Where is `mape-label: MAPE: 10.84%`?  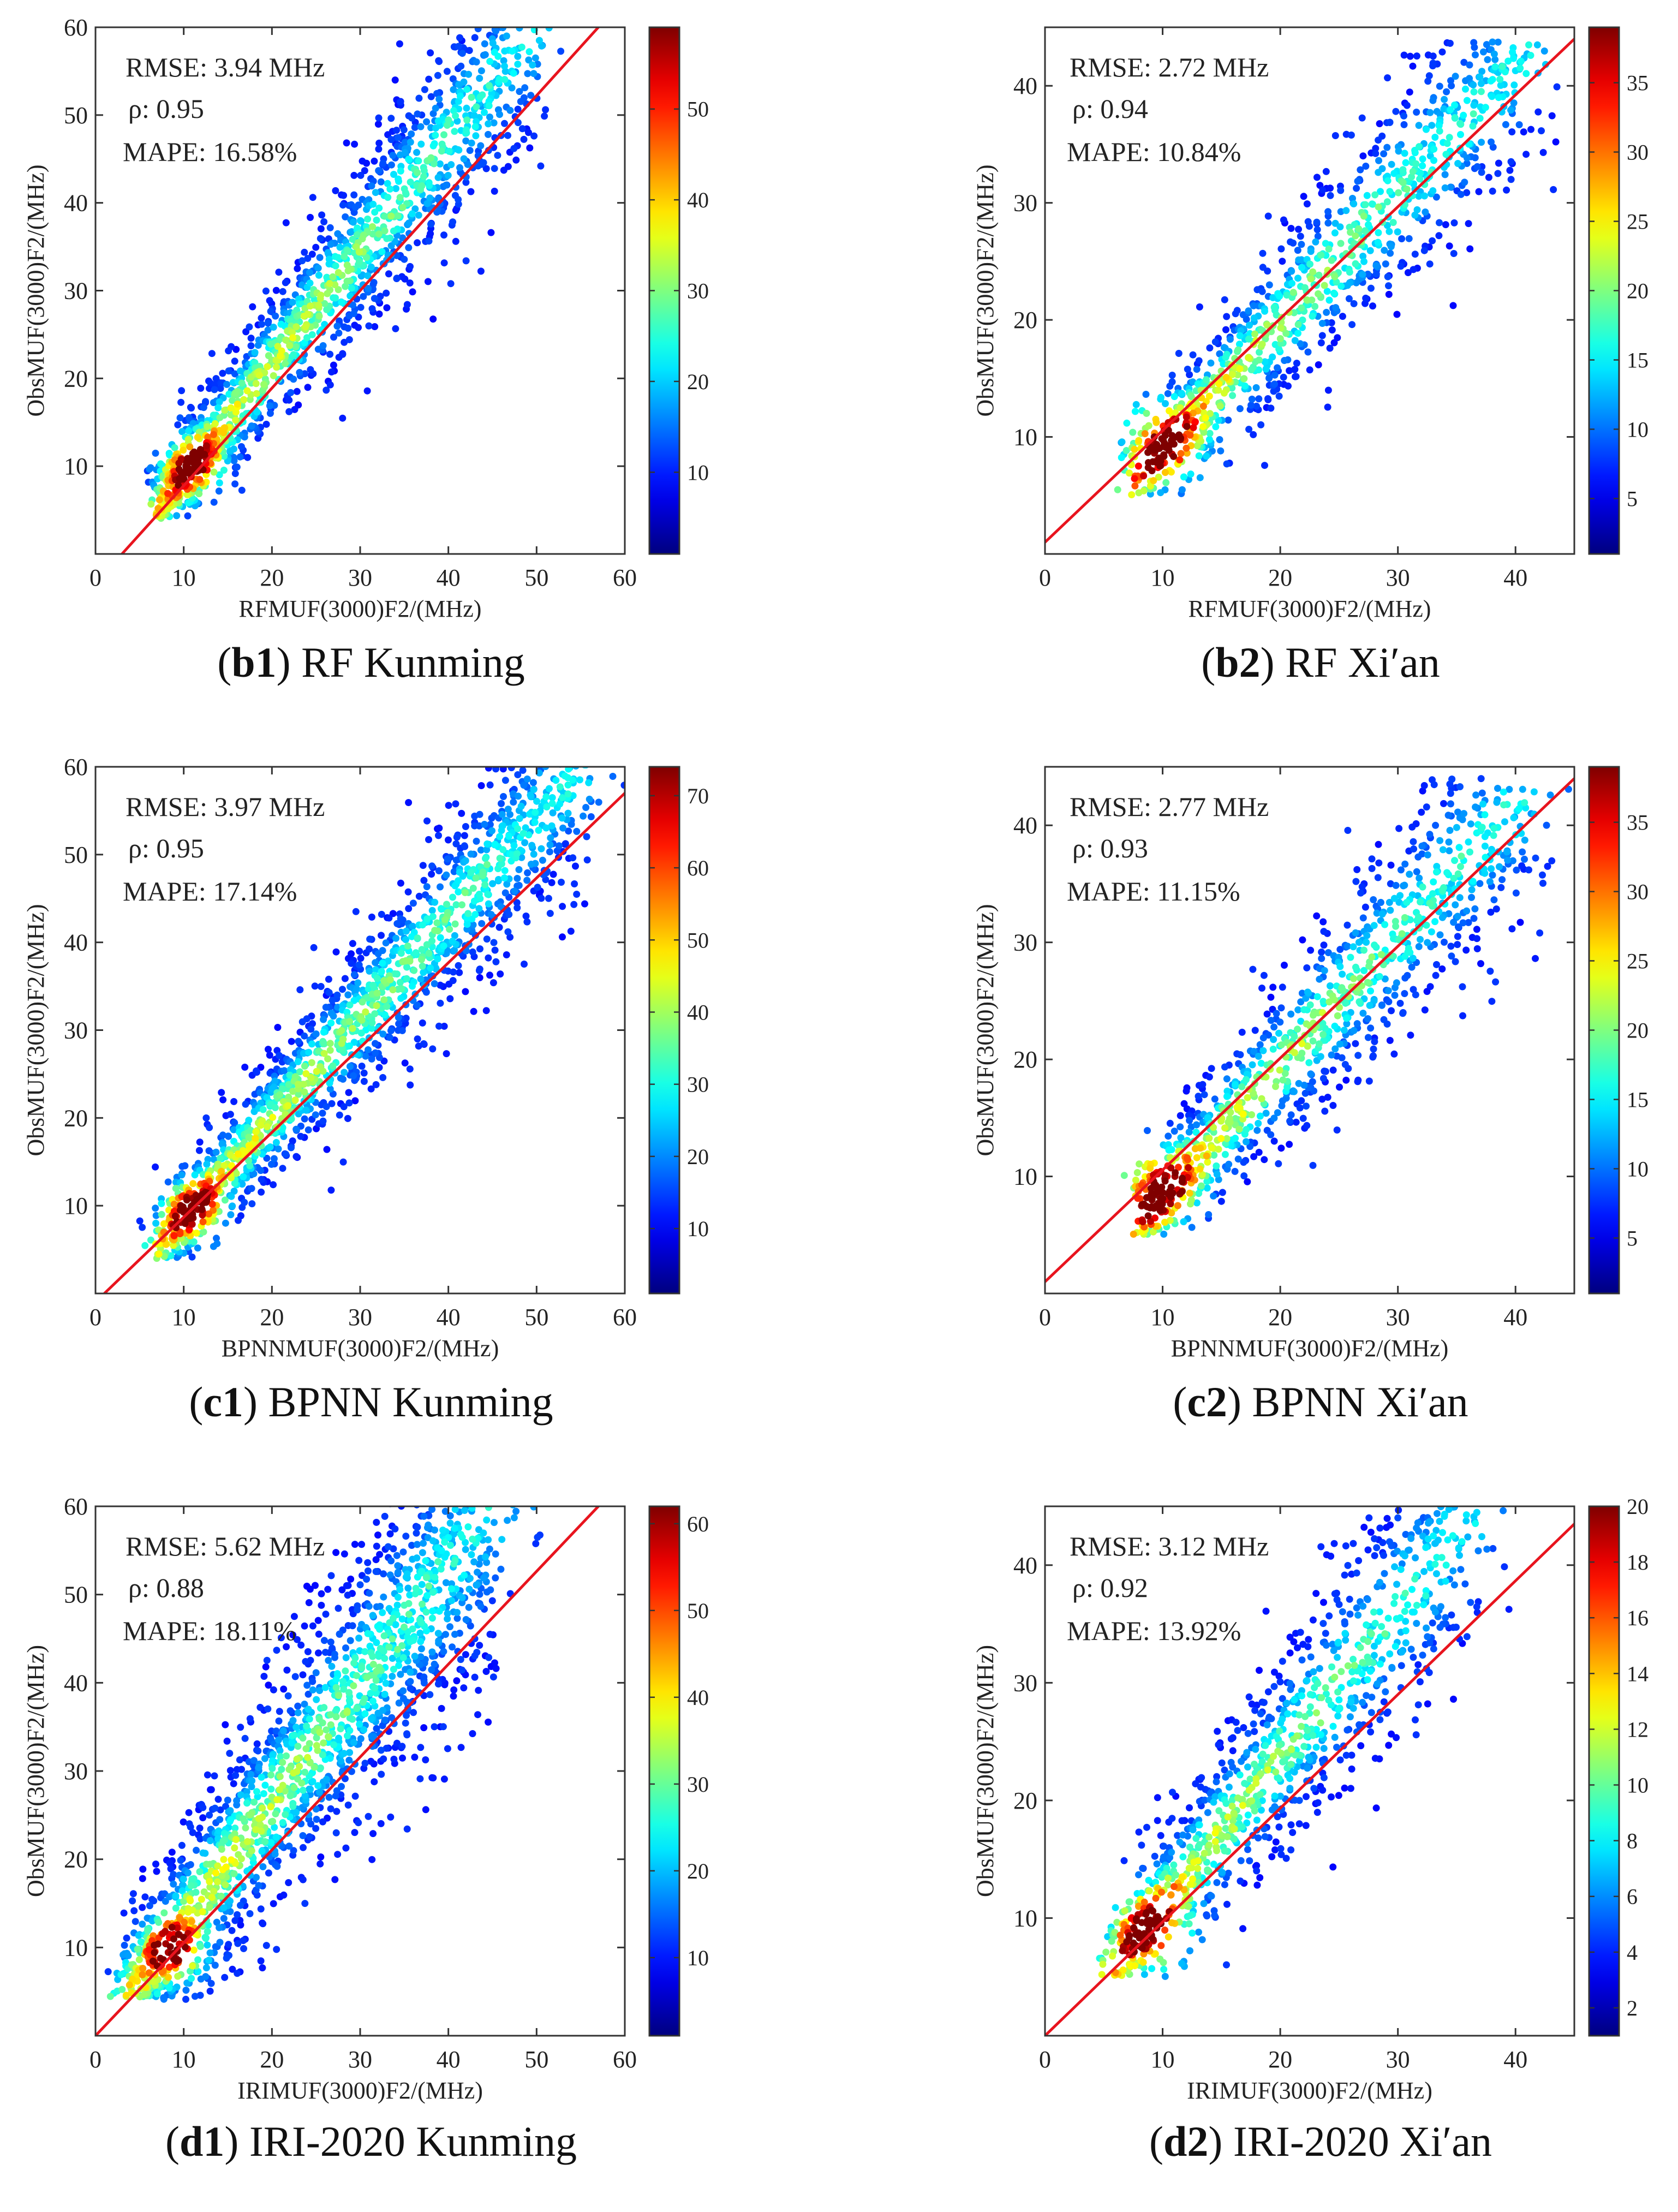 mape-label: MAPE: 10.84% is located at coordinates (1154, 151).